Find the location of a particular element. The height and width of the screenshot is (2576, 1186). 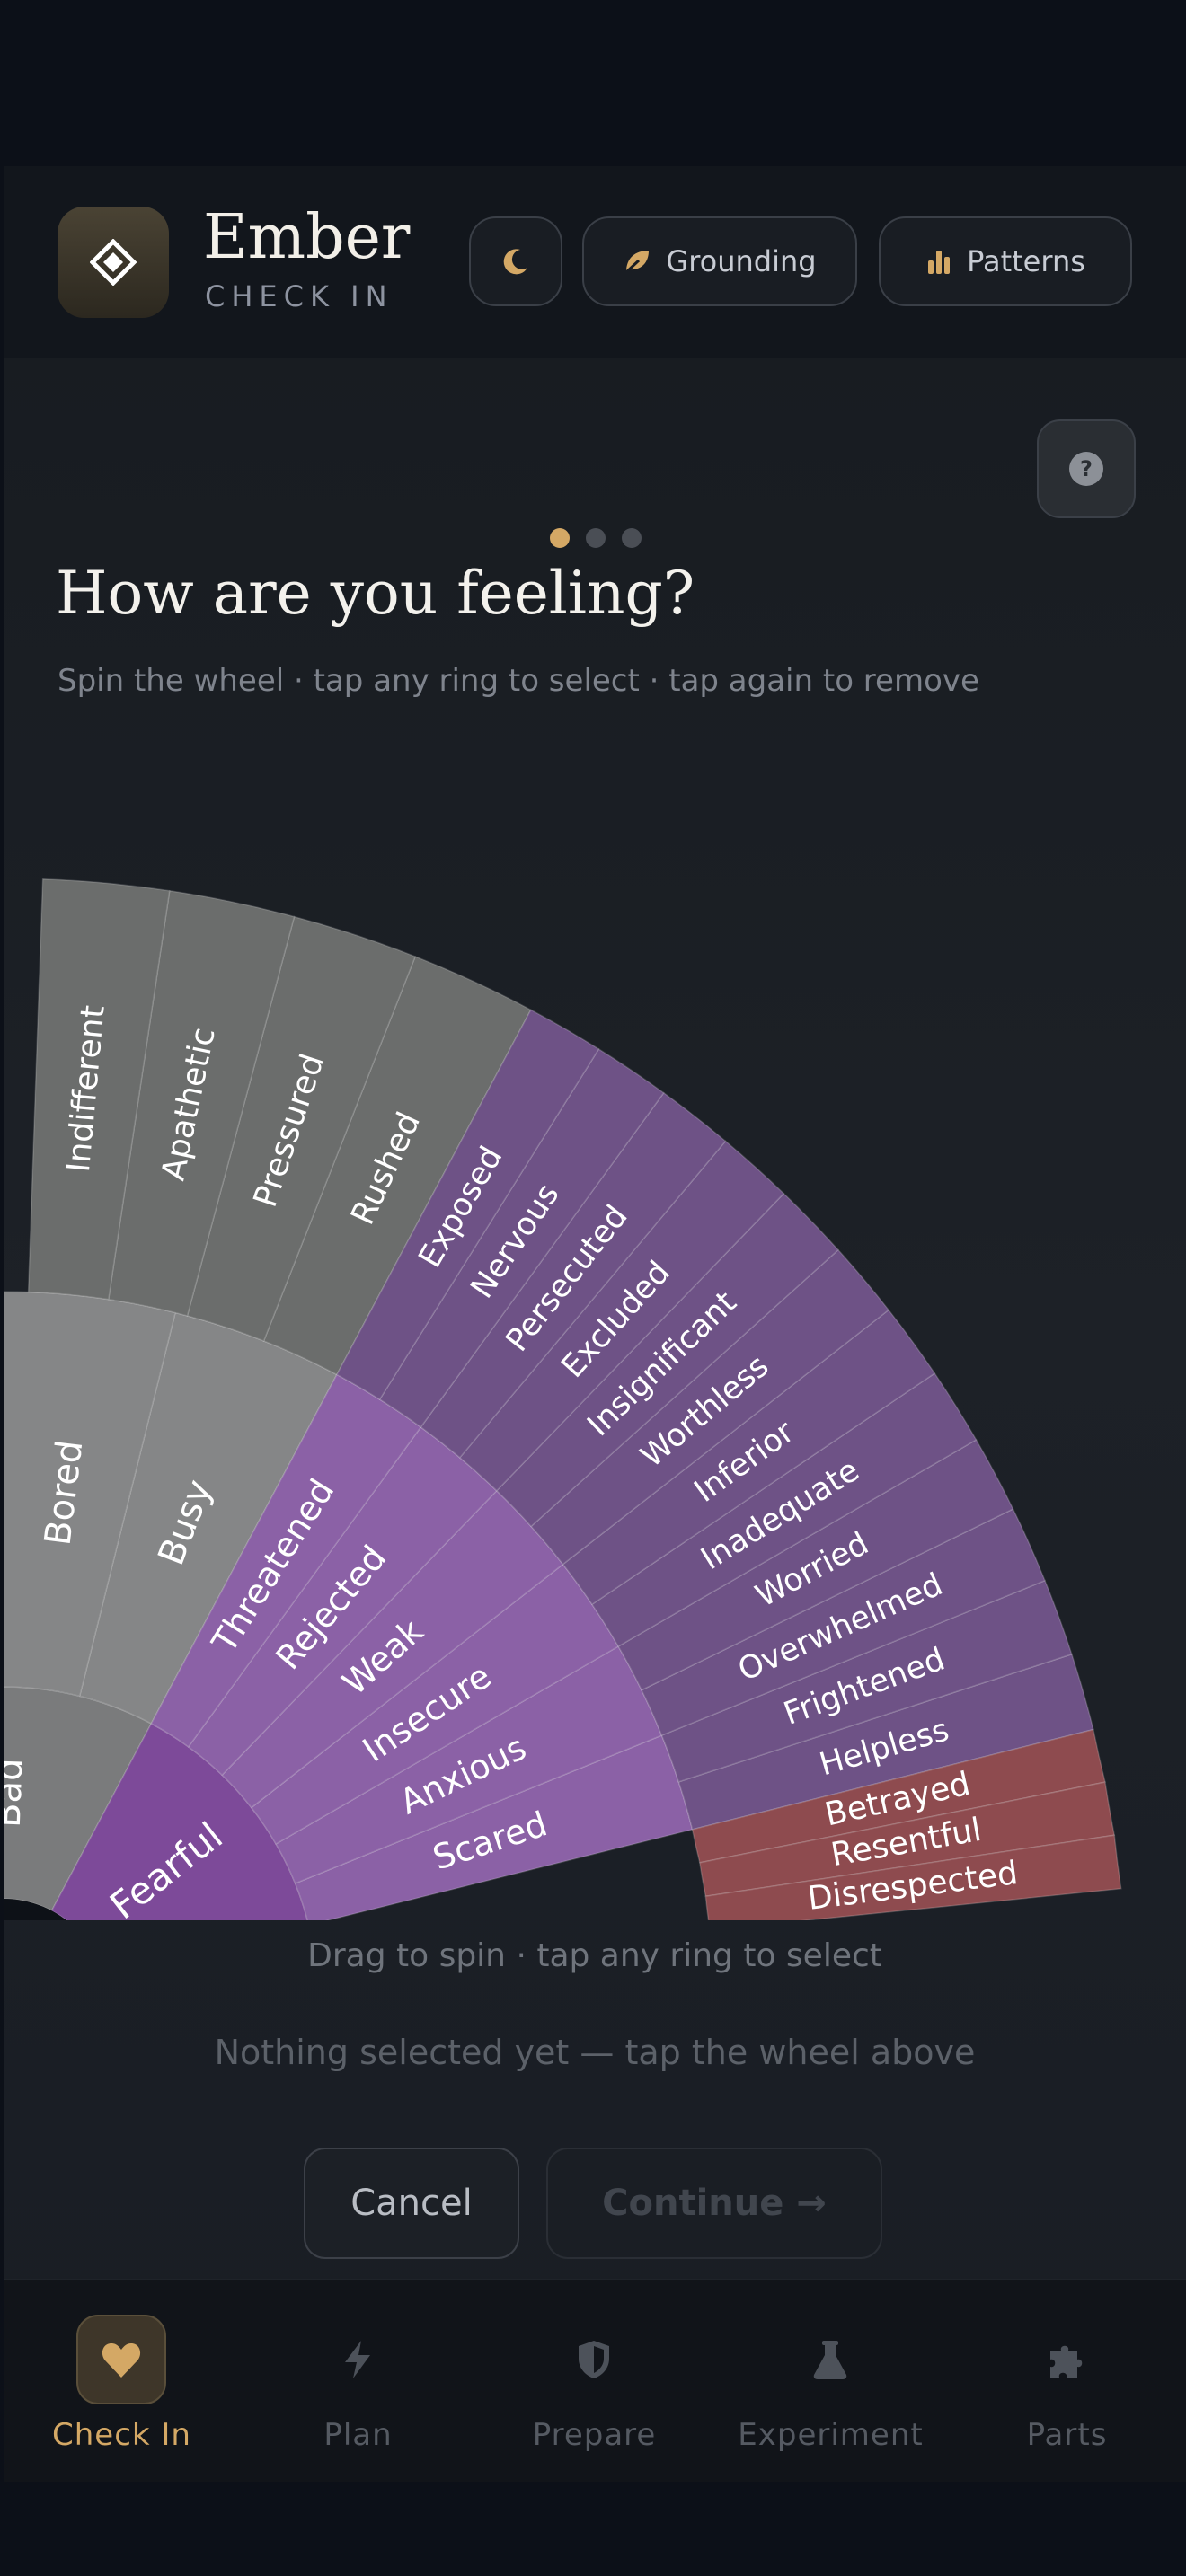

patterns-button: Patterns is located at coordinates (1005, 261).